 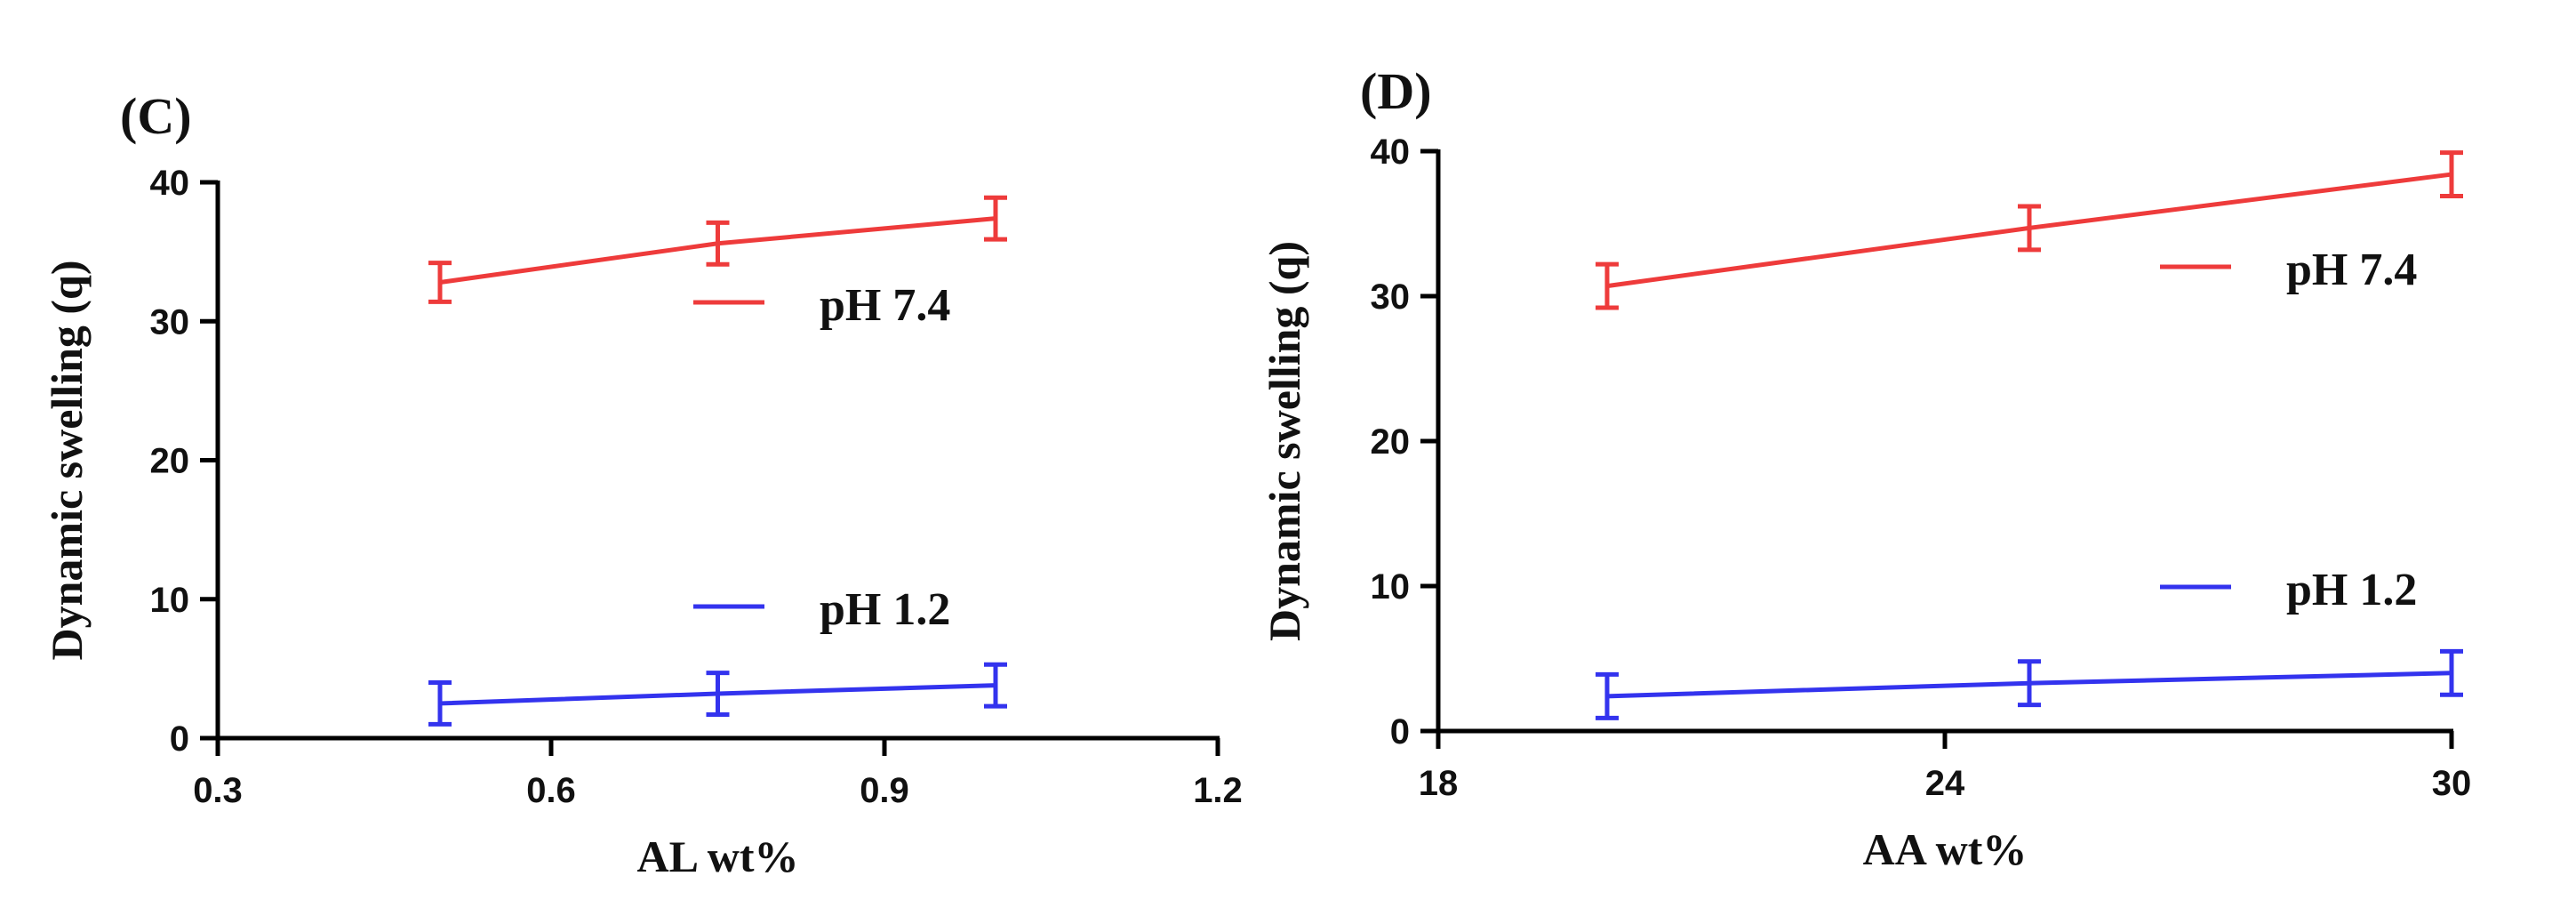 I want to click on x-axis-title: AA wt%, so click(x=1945, y=849).